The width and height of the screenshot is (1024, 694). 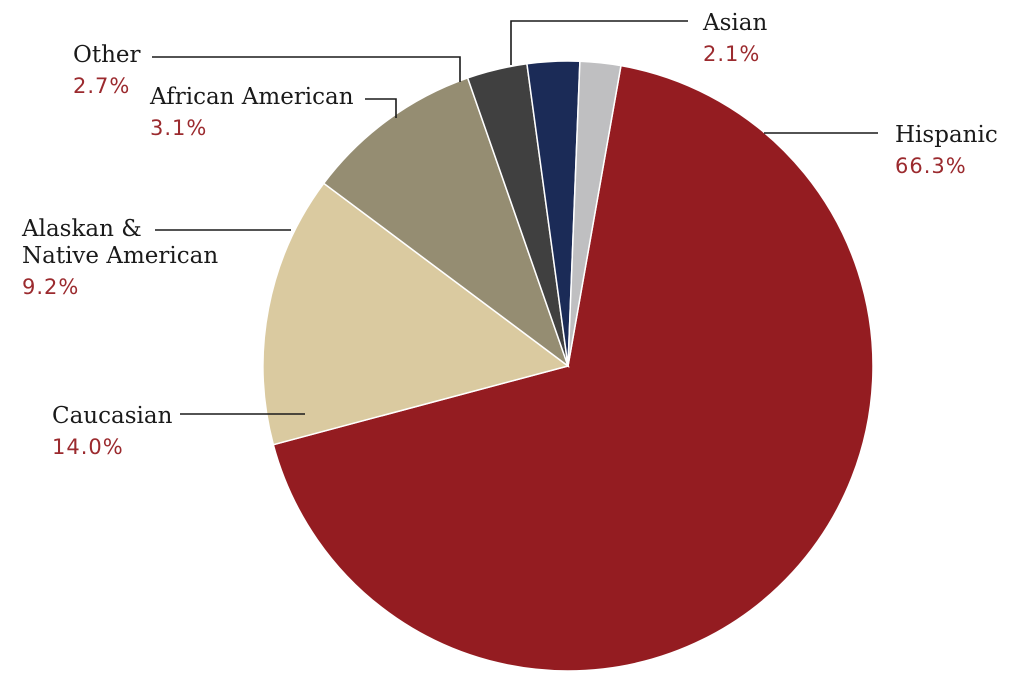 I want to click on pie-slice-asian, so click(x=594, y=213).